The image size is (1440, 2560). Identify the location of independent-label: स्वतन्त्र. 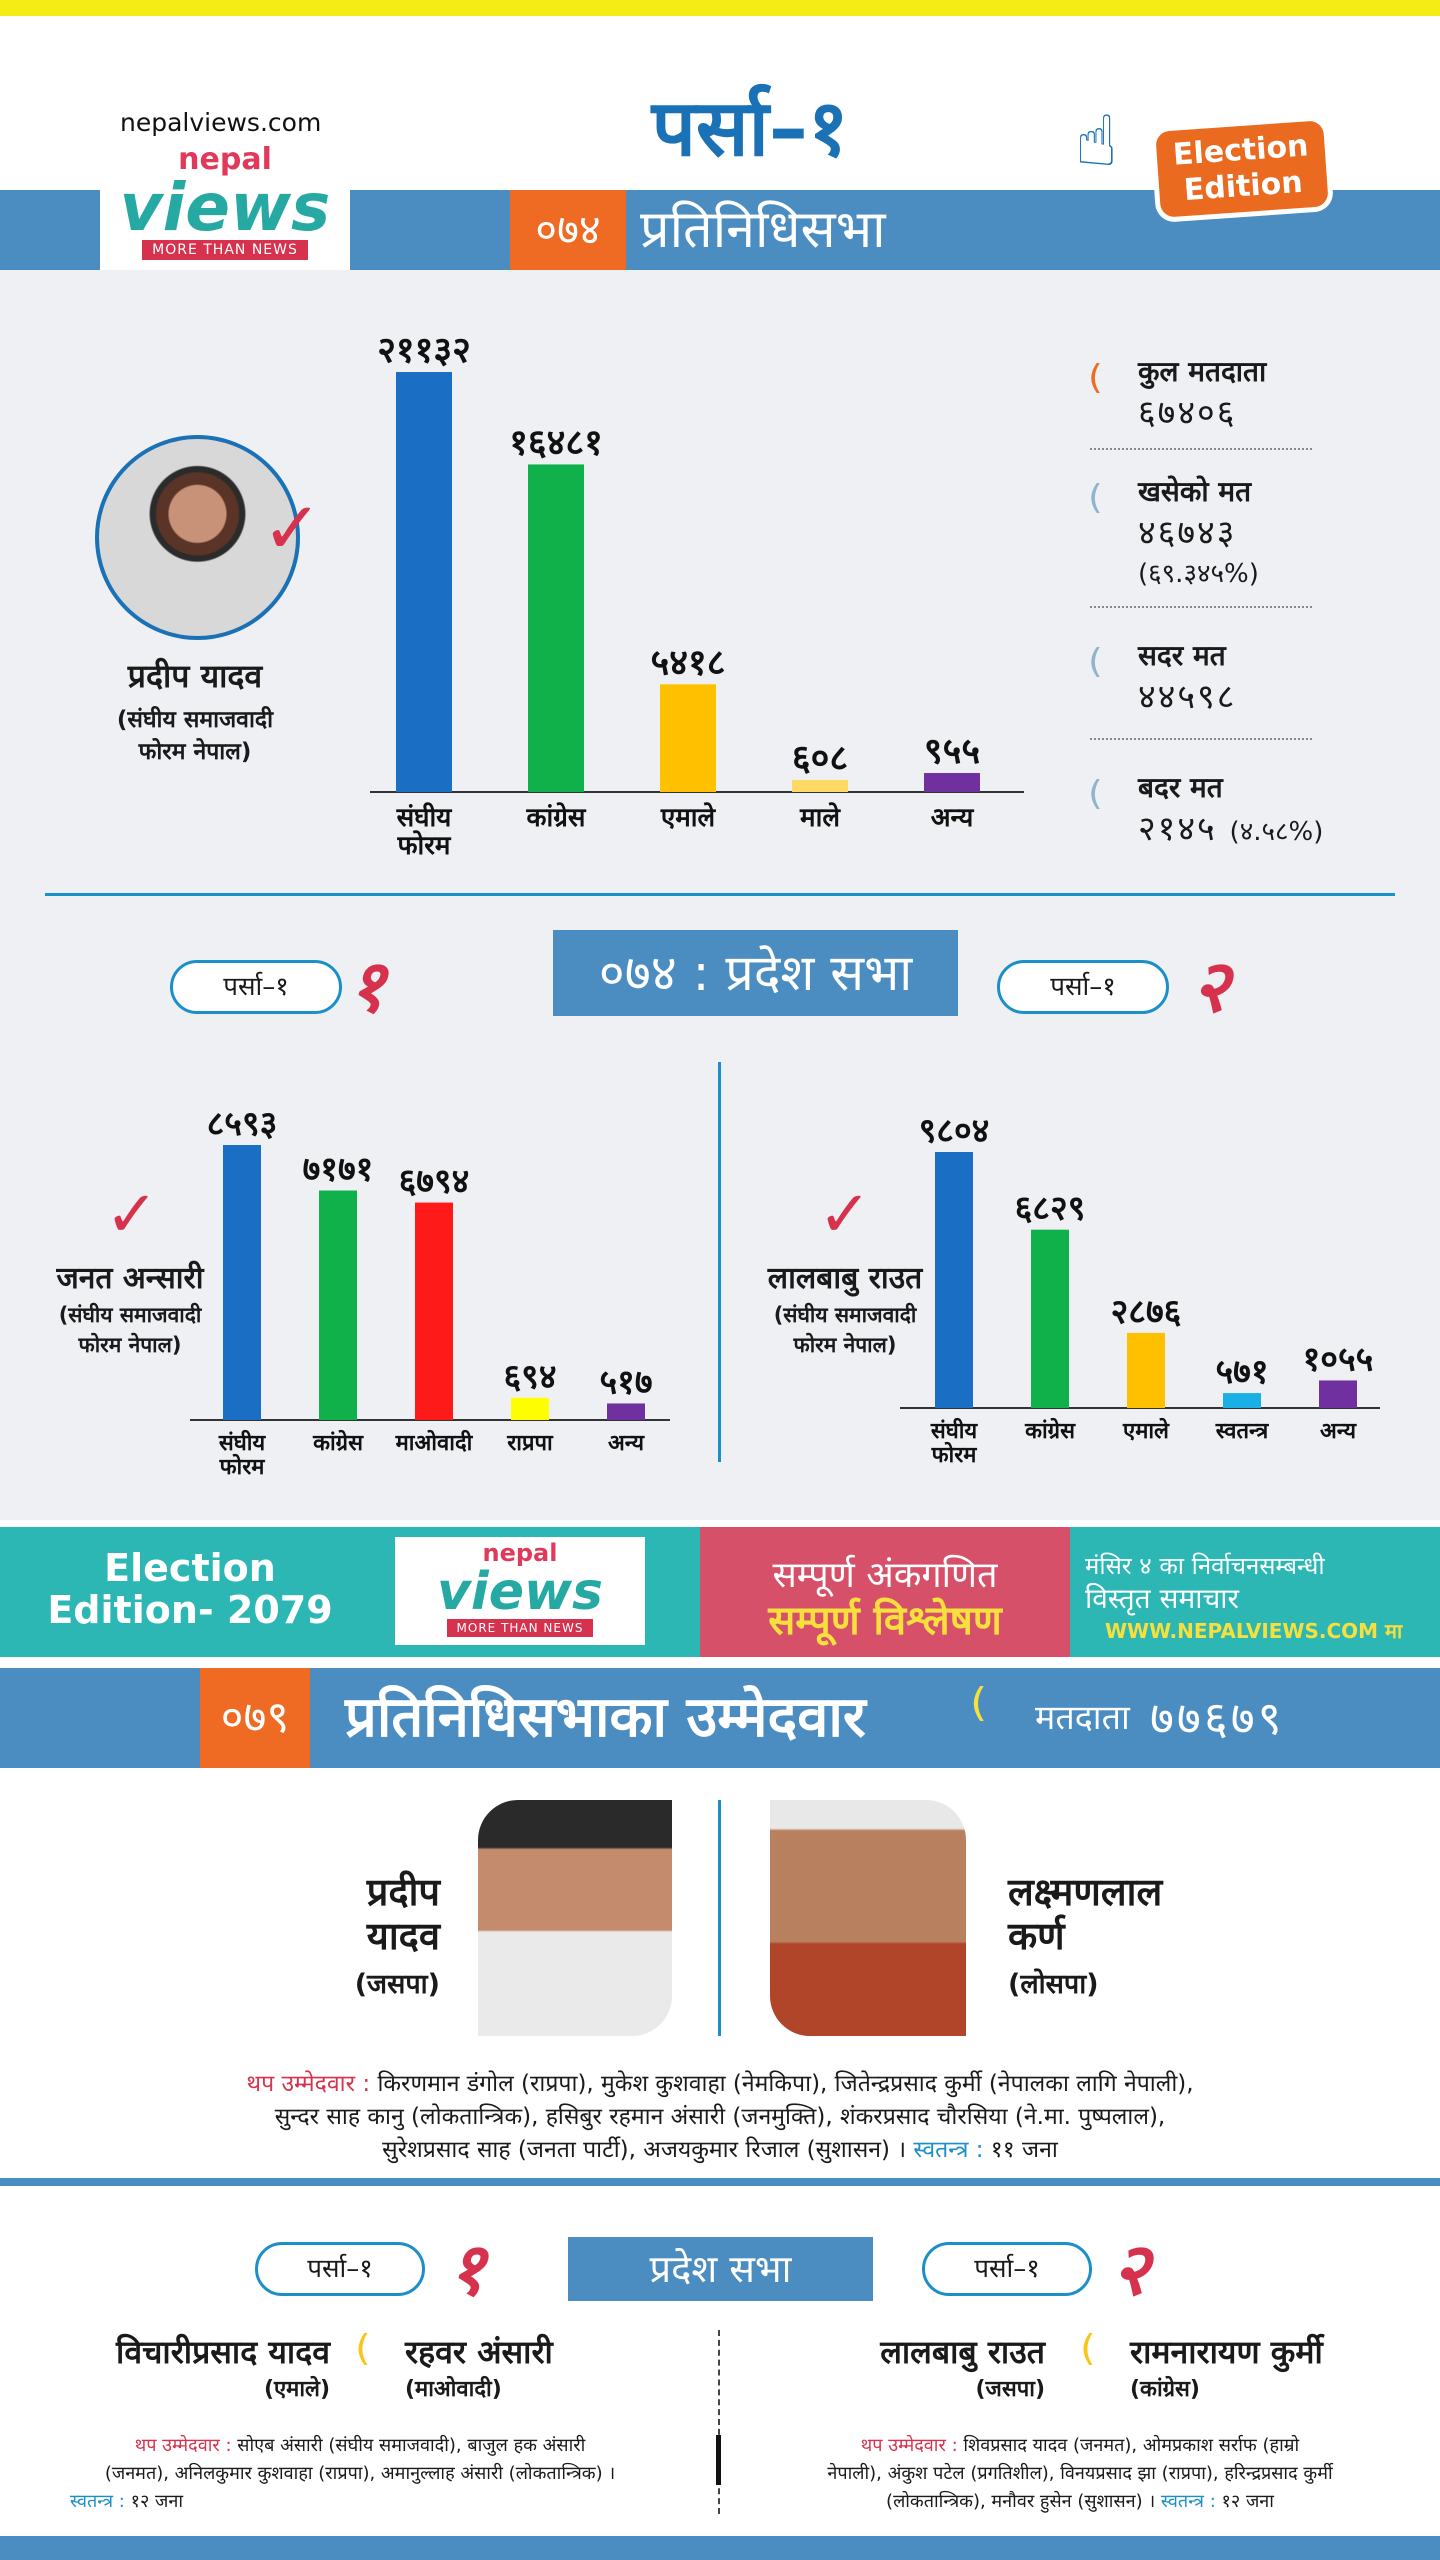
(92, 2501).